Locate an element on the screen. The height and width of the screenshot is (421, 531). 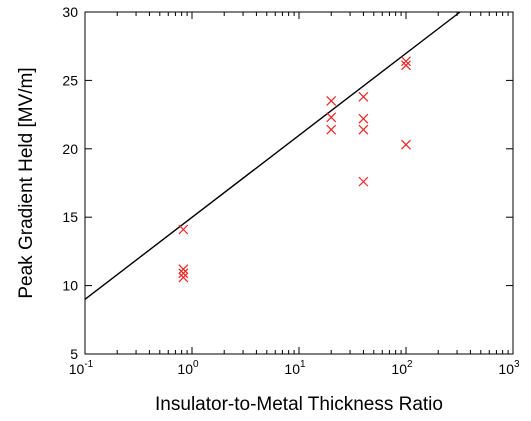
y-axis-title: Peak Gradient Held [MV/m] is located at coordinates (26, 182).